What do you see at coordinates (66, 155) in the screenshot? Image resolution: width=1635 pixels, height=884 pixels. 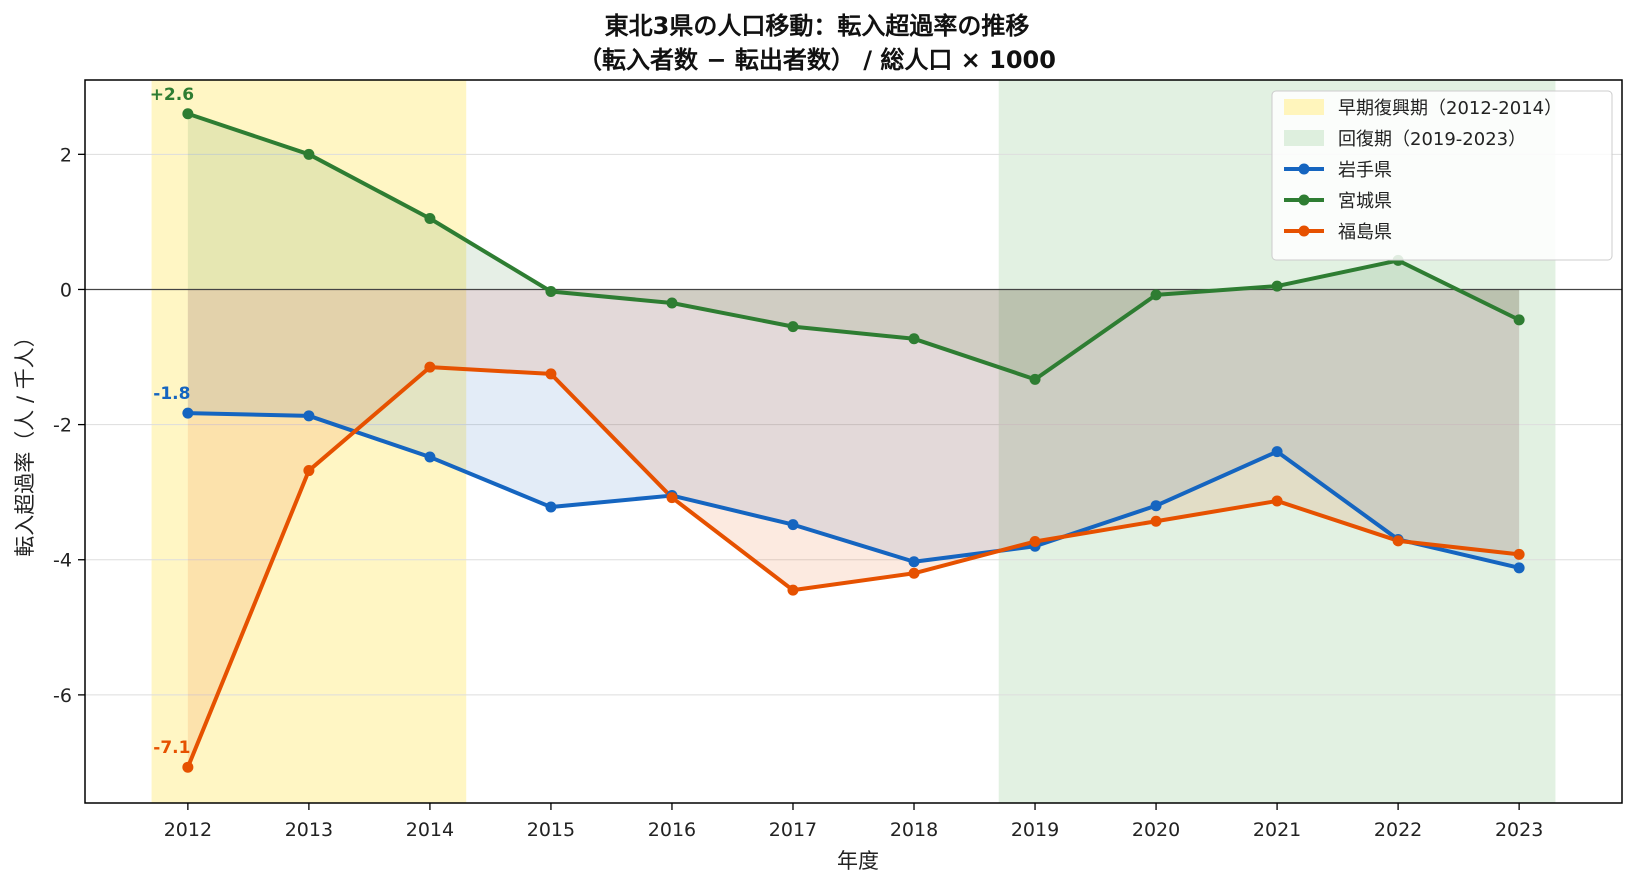 I see `y-tick-label-0: 2` at bounding box center [66, 155].